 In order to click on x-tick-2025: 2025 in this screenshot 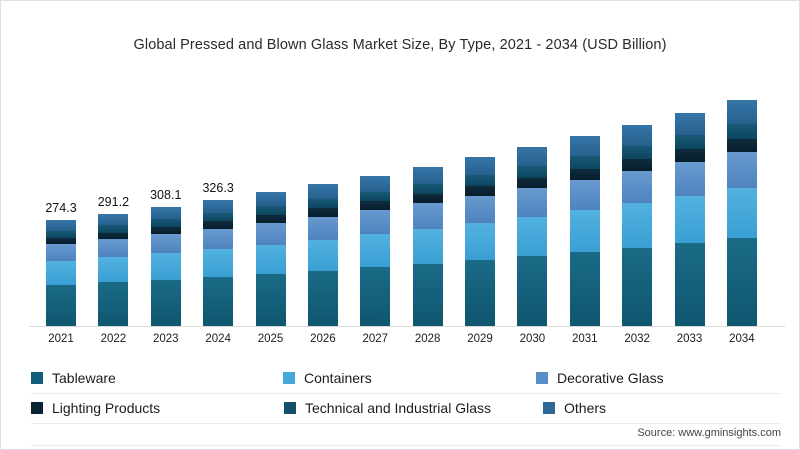, I will do `click(270, 339)`.